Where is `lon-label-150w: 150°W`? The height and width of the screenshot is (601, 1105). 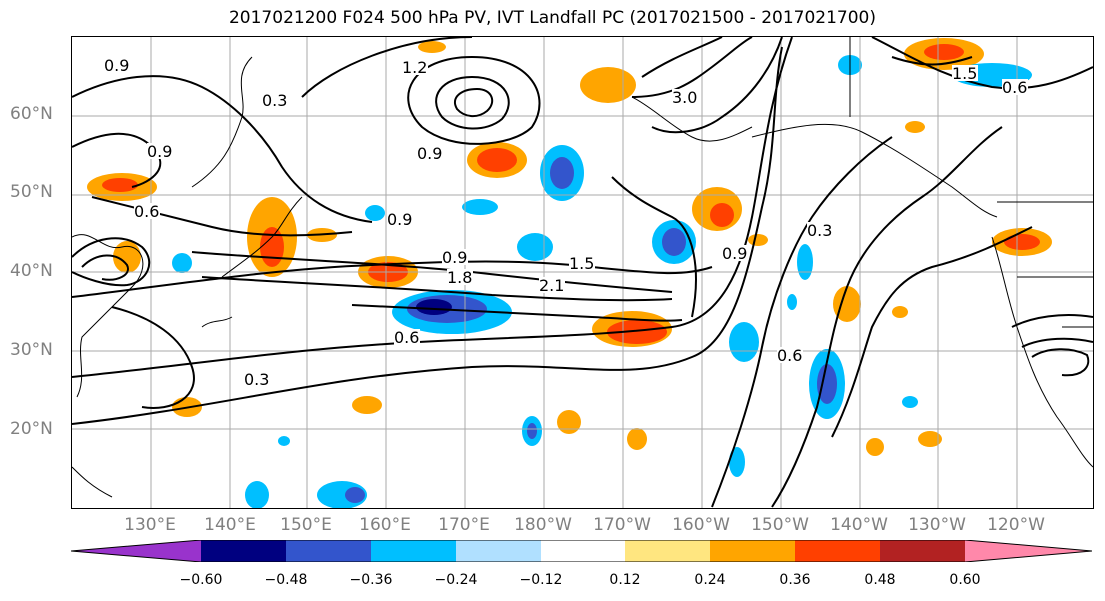
lon-label-150w: 150°W is located at coordinates (780, 525).